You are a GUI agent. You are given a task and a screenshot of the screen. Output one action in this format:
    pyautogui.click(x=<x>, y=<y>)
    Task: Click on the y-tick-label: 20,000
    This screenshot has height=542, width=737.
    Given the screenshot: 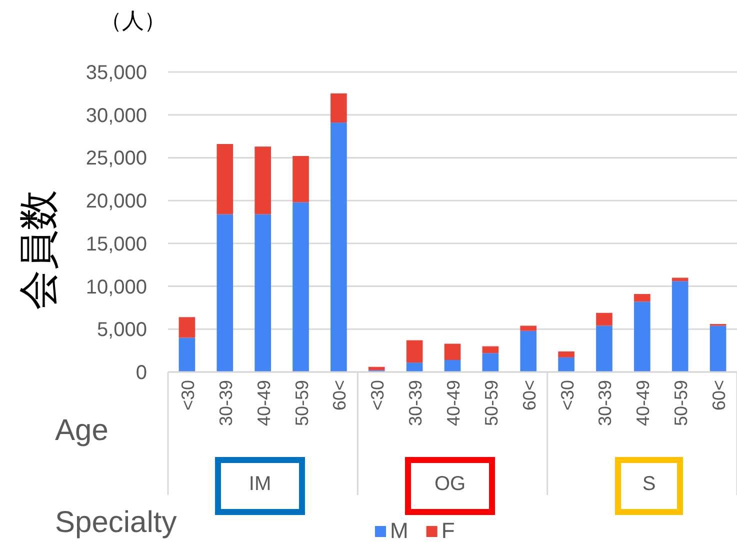 What is the action you would take?
    pyautogui.click(x=116, y=201)
    